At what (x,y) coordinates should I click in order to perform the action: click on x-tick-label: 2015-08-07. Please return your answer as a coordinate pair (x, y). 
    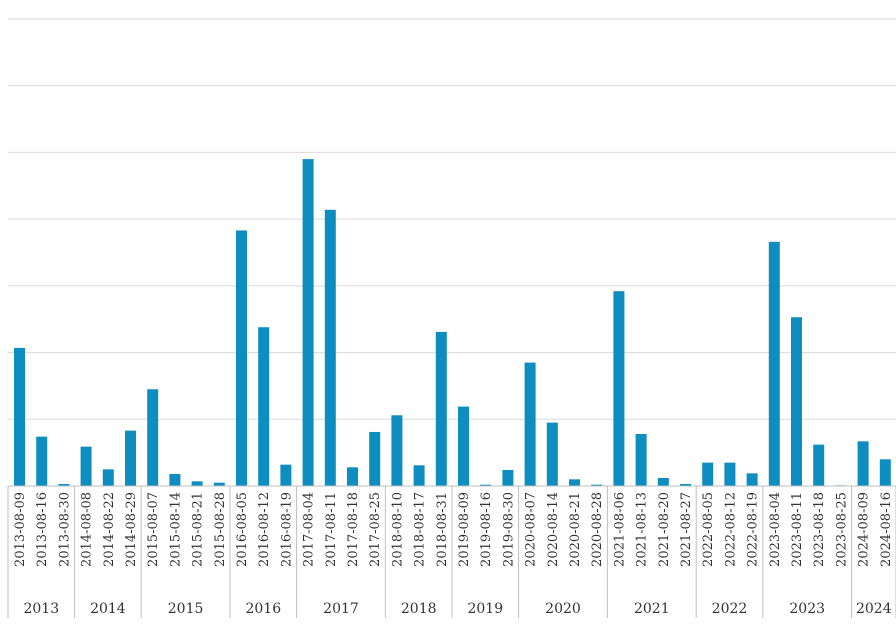
    Looking at the image, I should click on (153, 529).